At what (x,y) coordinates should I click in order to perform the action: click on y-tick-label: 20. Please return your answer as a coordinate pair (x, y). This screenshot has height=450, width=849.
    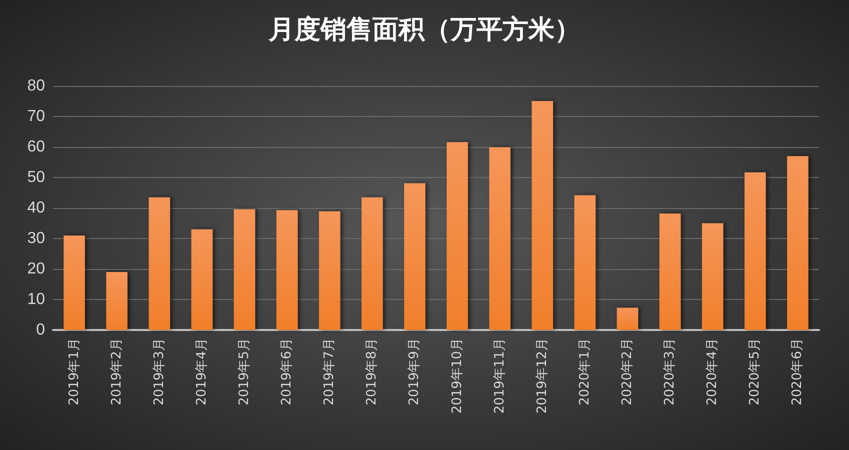
    Looking at the image, I should click on (36, 269).